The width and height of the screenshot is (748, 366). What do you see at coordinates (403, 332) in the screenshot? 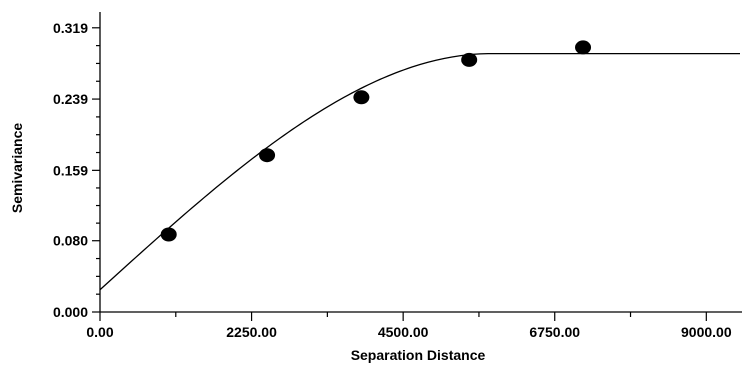
I see `x-tick-label: 4500.00` at bounding box center [403, 332].